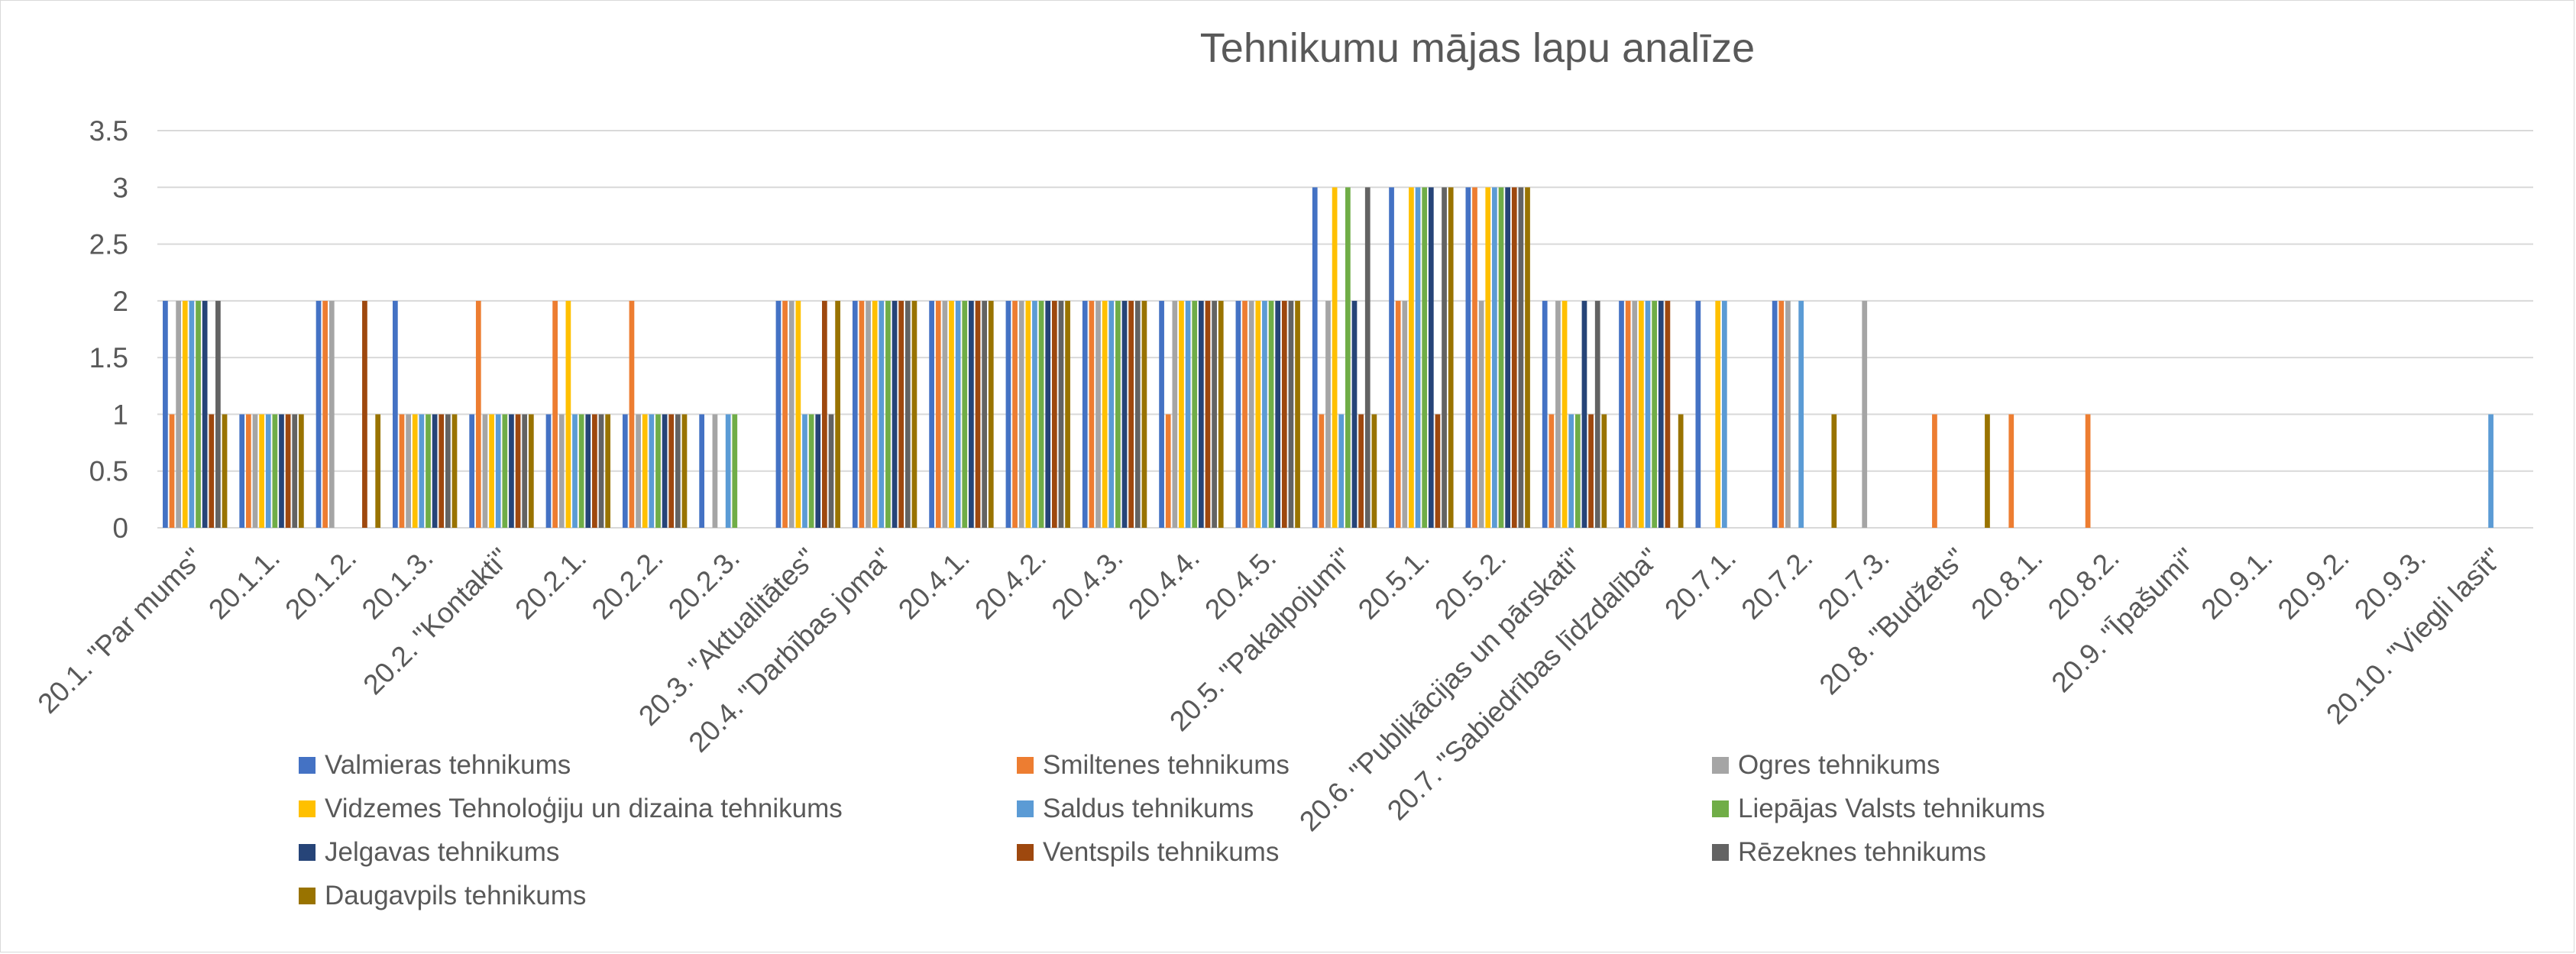 Image resolution: width=2576 pixels, height=954 pixels. Describe the element at coordinates (108, 329) in the screenshot. I see `y-axis-ticks: 0 0.5 1 1.5 2 2.5 3 3.5` at that location.